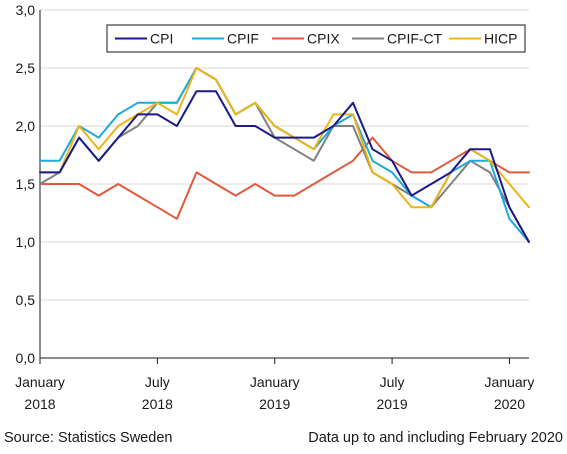 This screenshot has width=567, height=454. Describe the element at coordinates (415, 39) in the screenshot. I see `legend-label-cpif-ct: CPIF-CT` at that location.